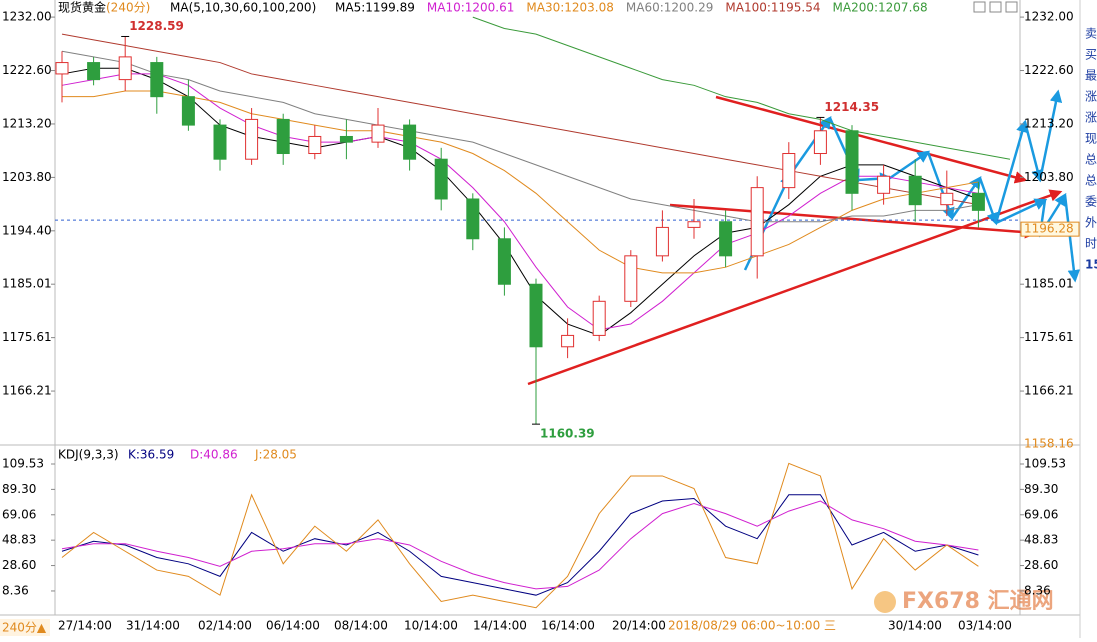  Describe the element at coordinates (27, 284) in the screenshot. I see `y-tick-label: 1185.01` at that location.